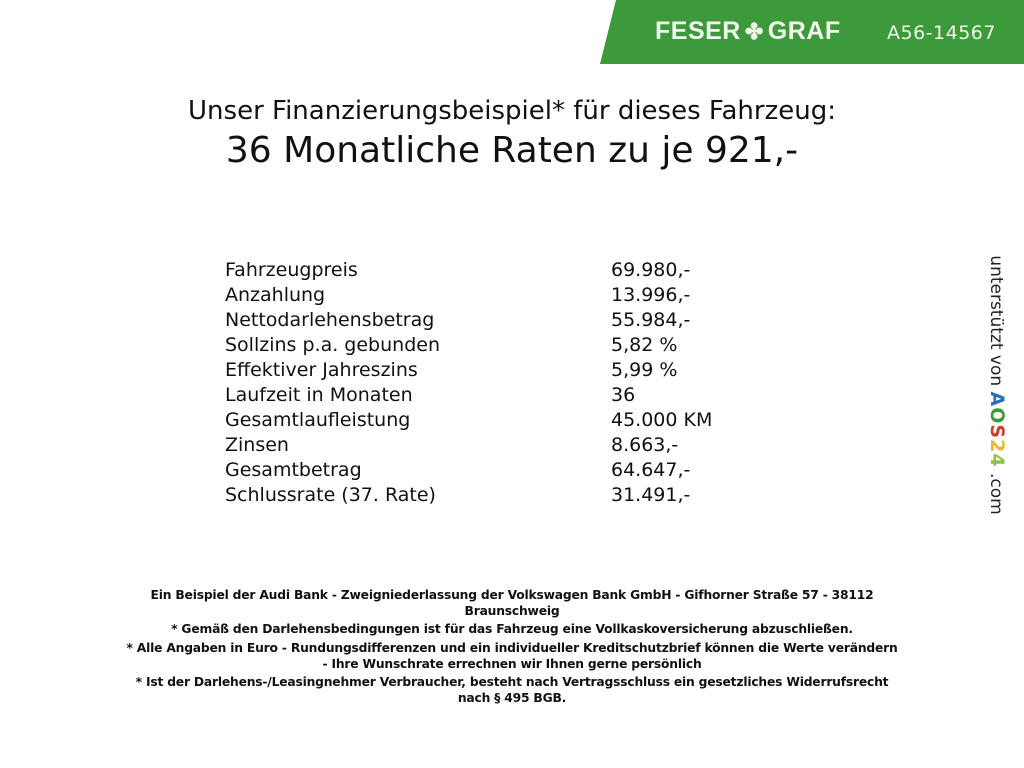 The height and width of the screenshot is (768, 1024). What do you see at coordinates (485, 370) in the screenshot?
I see `table-row: Effektiver Jahreszins 5,99 %` at bounding box center [485, 370].